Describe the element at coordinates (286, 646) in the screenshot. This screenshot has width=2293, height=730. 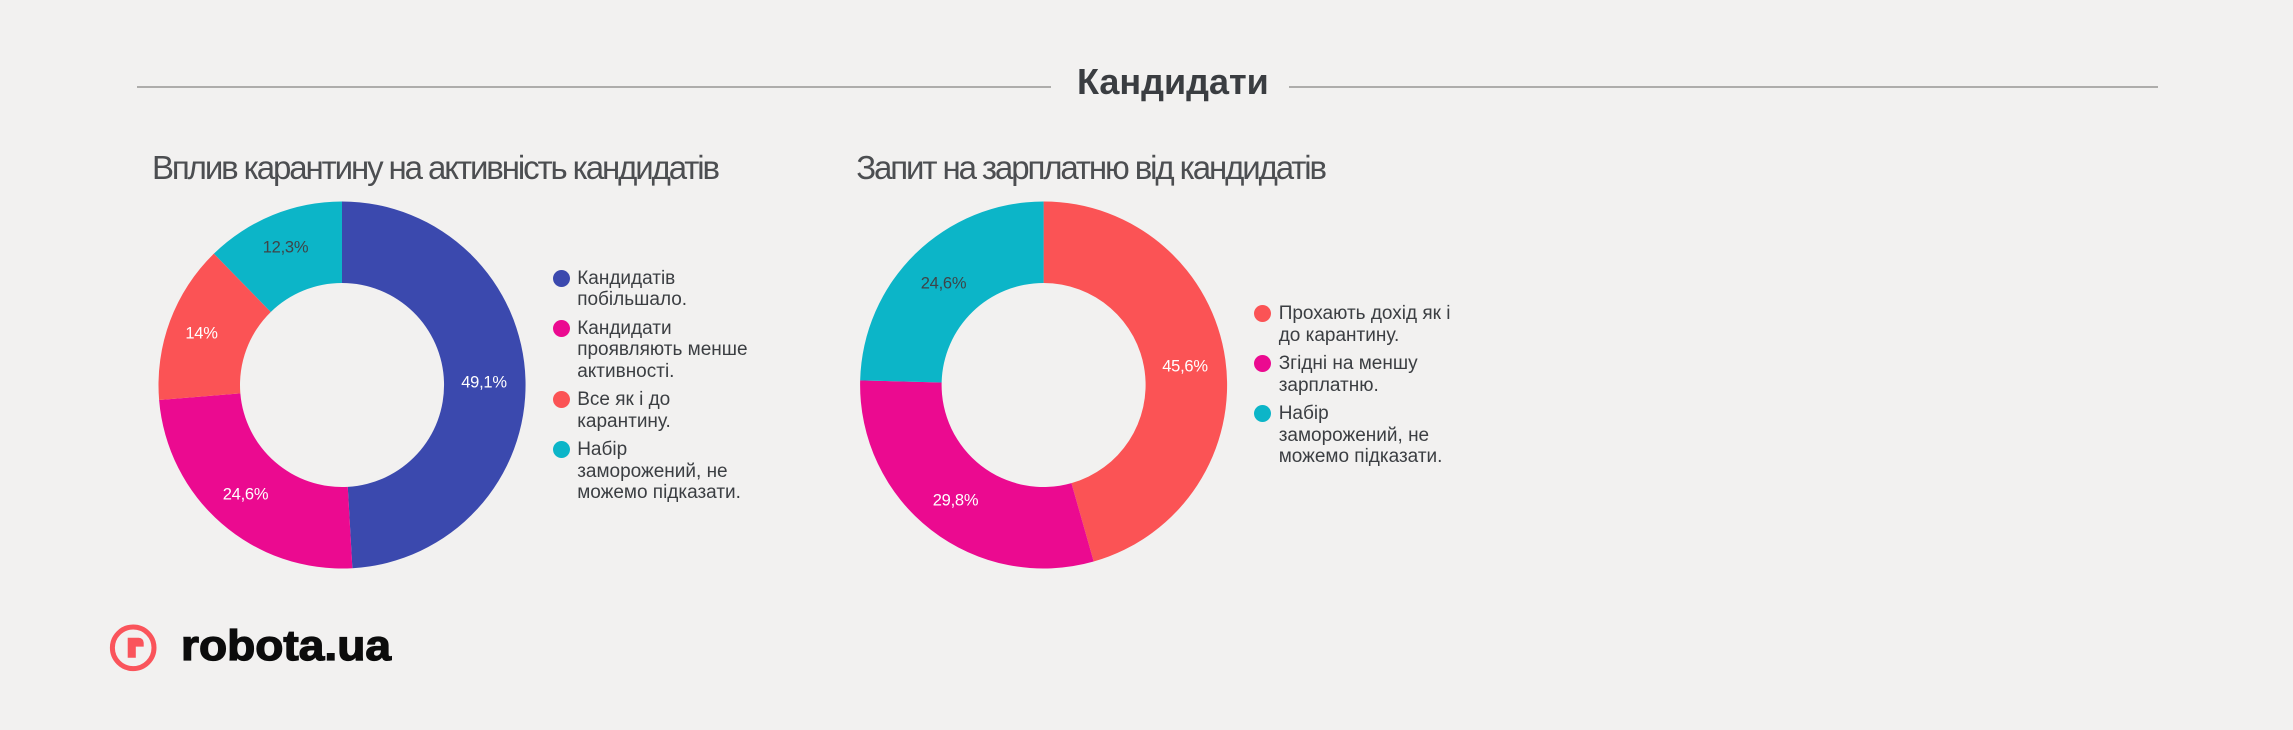
I see `svg-text: robota.ua` at that location.